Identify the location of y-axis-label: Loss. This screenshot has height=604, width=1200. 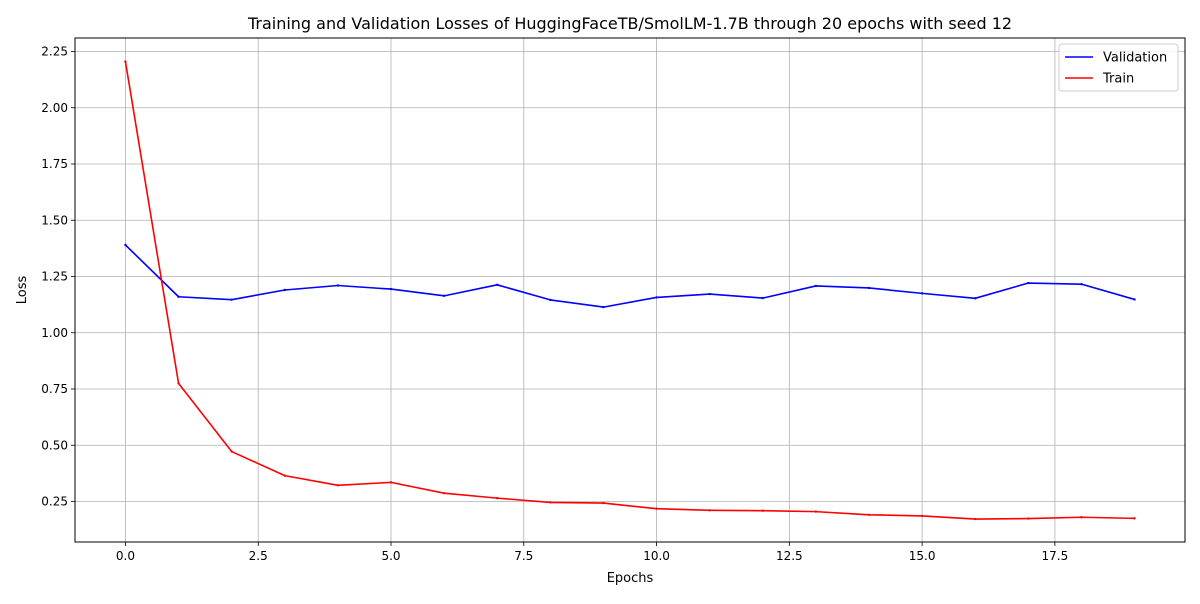
(22, 290).